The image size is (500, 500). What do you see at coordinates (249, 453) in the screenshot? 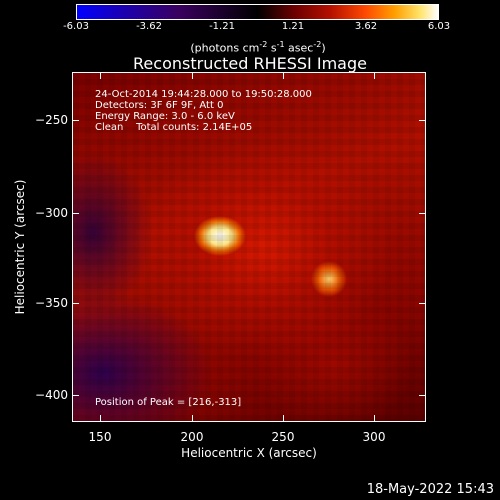
I see `x-axis-label: Heliocentric X (arcsec)` at bounding box center [249, 453].